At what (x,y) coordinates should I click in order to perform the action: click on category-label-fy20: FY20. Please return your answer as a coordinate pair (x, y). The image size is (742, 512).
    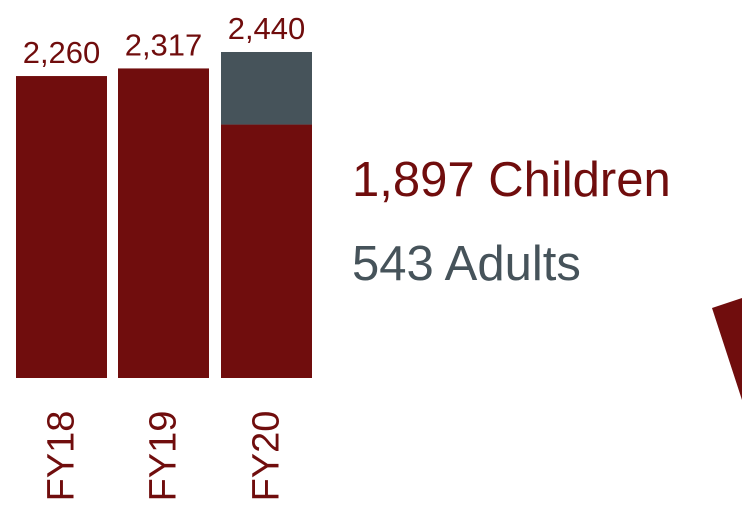
    Looking at the image, I should click on (267, 456).